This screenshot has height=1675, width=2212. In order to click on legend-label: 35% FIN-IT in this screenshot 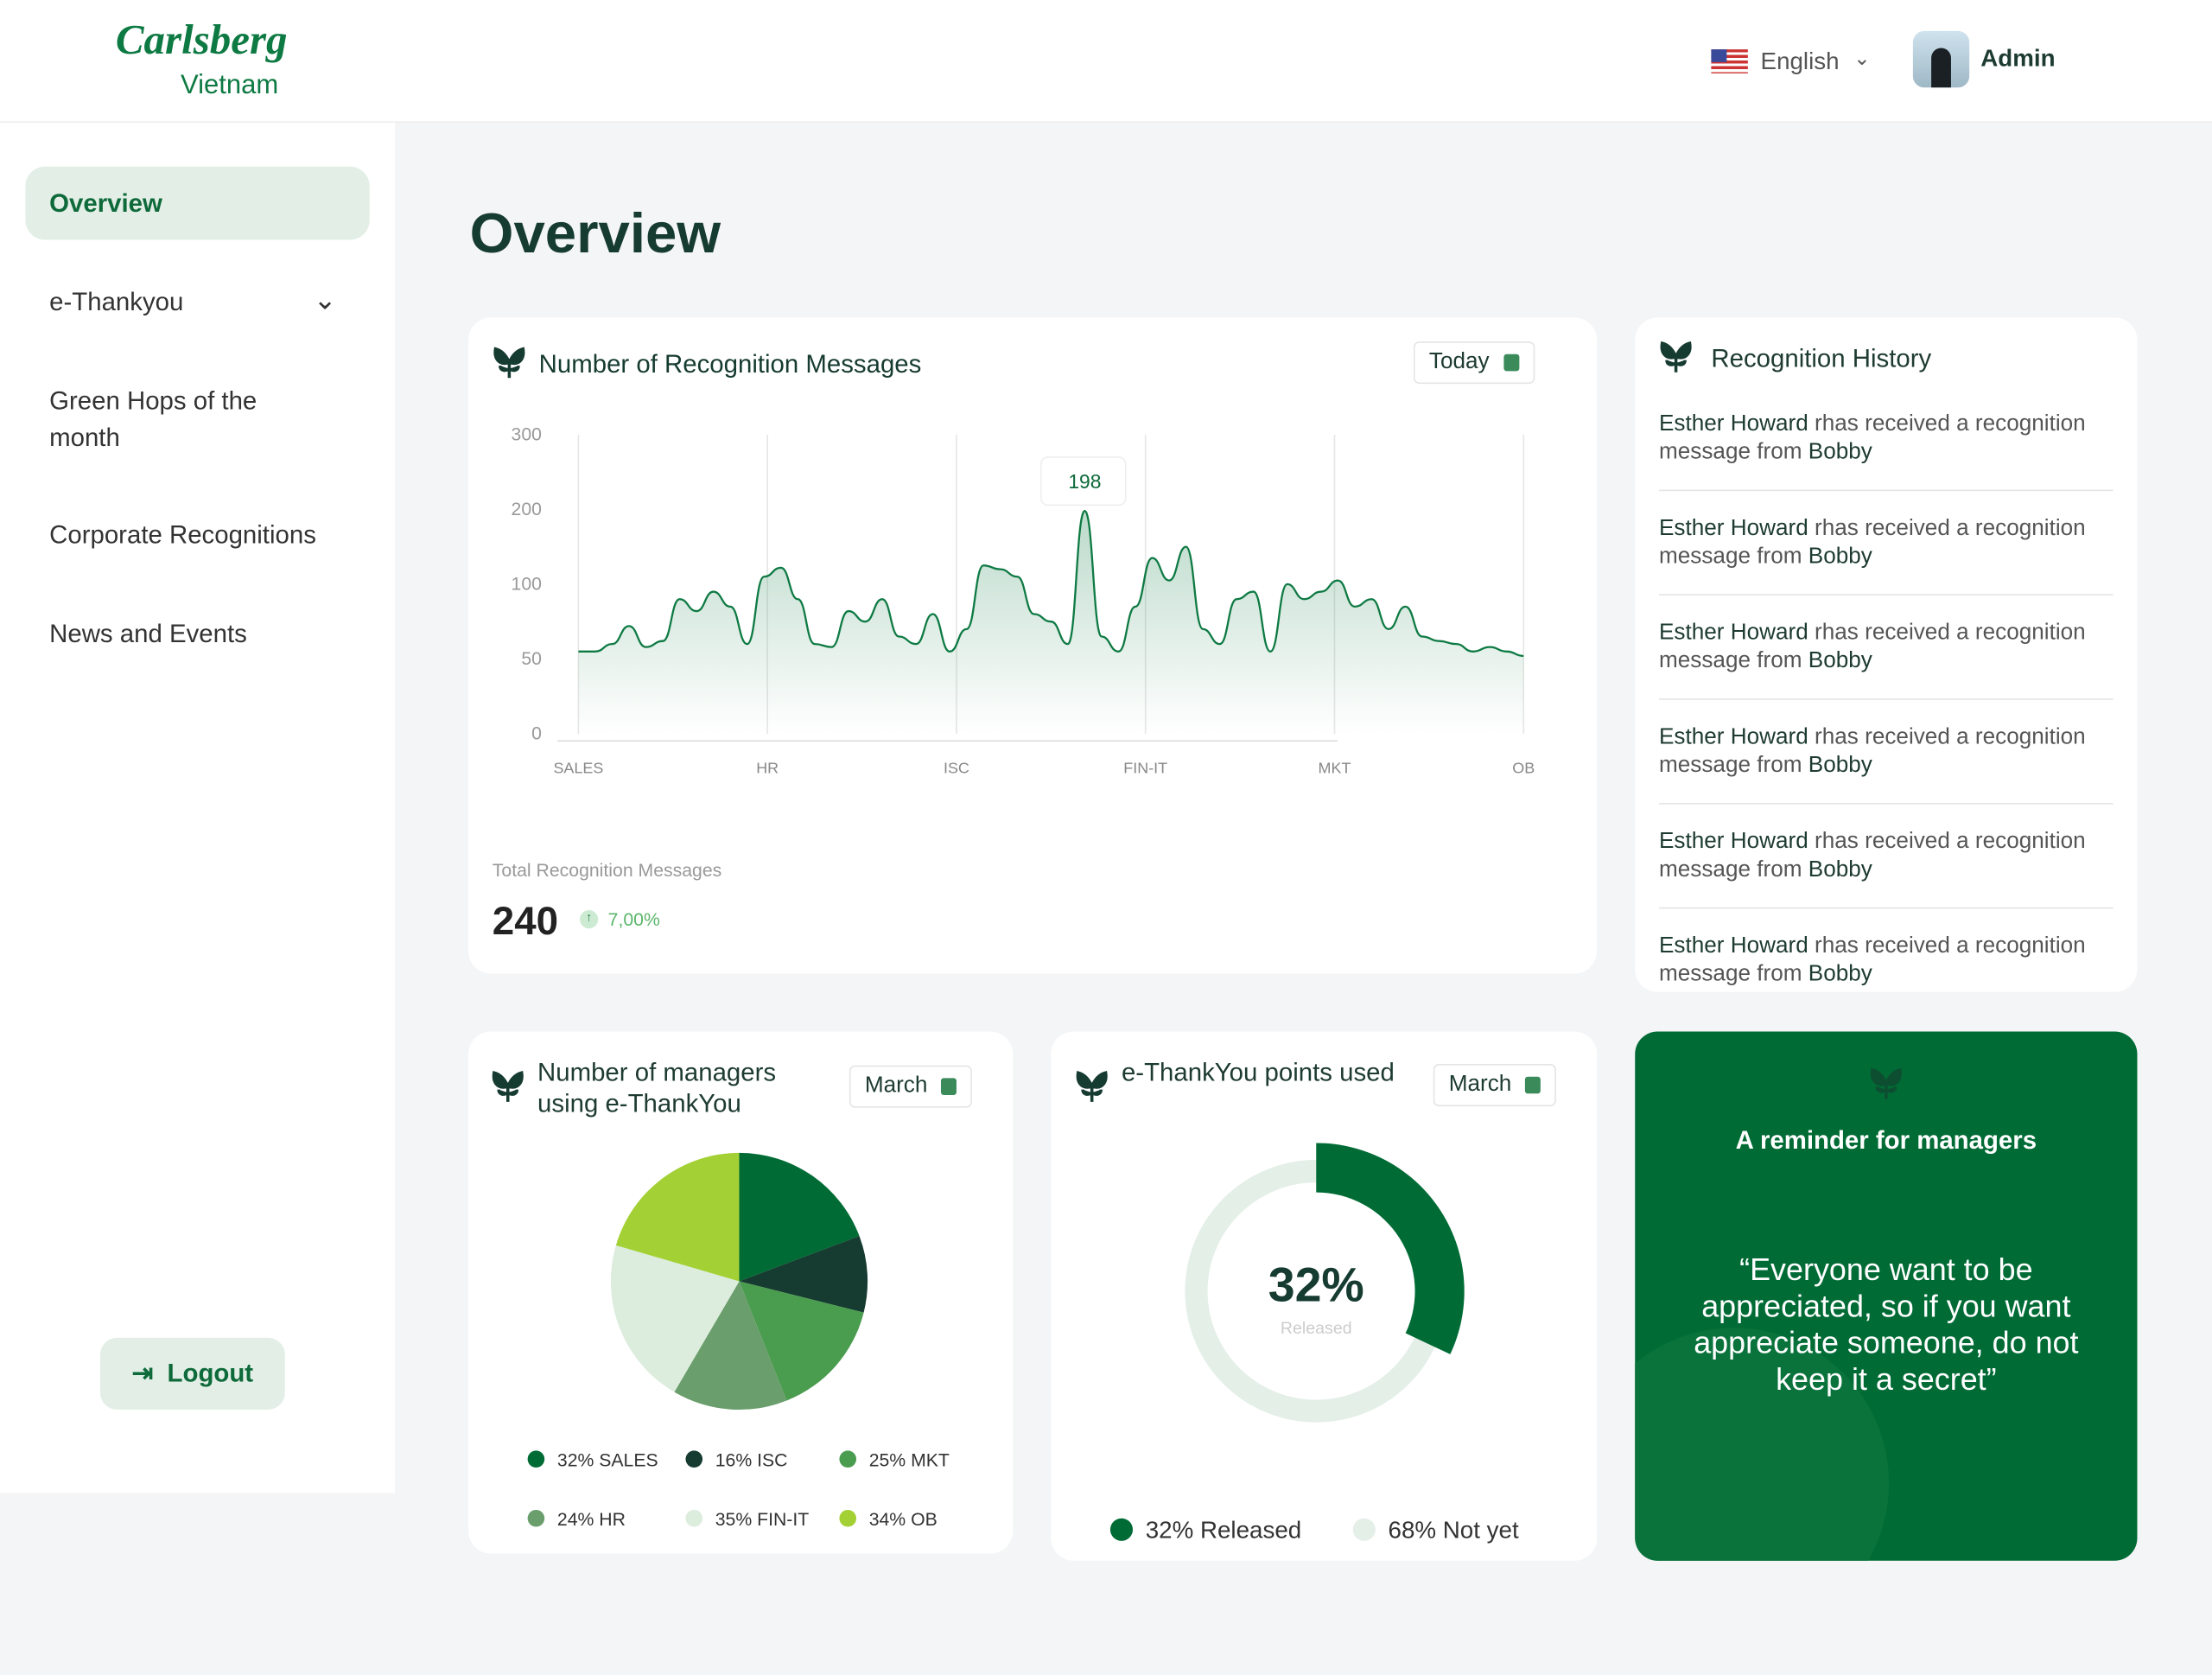, I will do `click(762, 1520)`.